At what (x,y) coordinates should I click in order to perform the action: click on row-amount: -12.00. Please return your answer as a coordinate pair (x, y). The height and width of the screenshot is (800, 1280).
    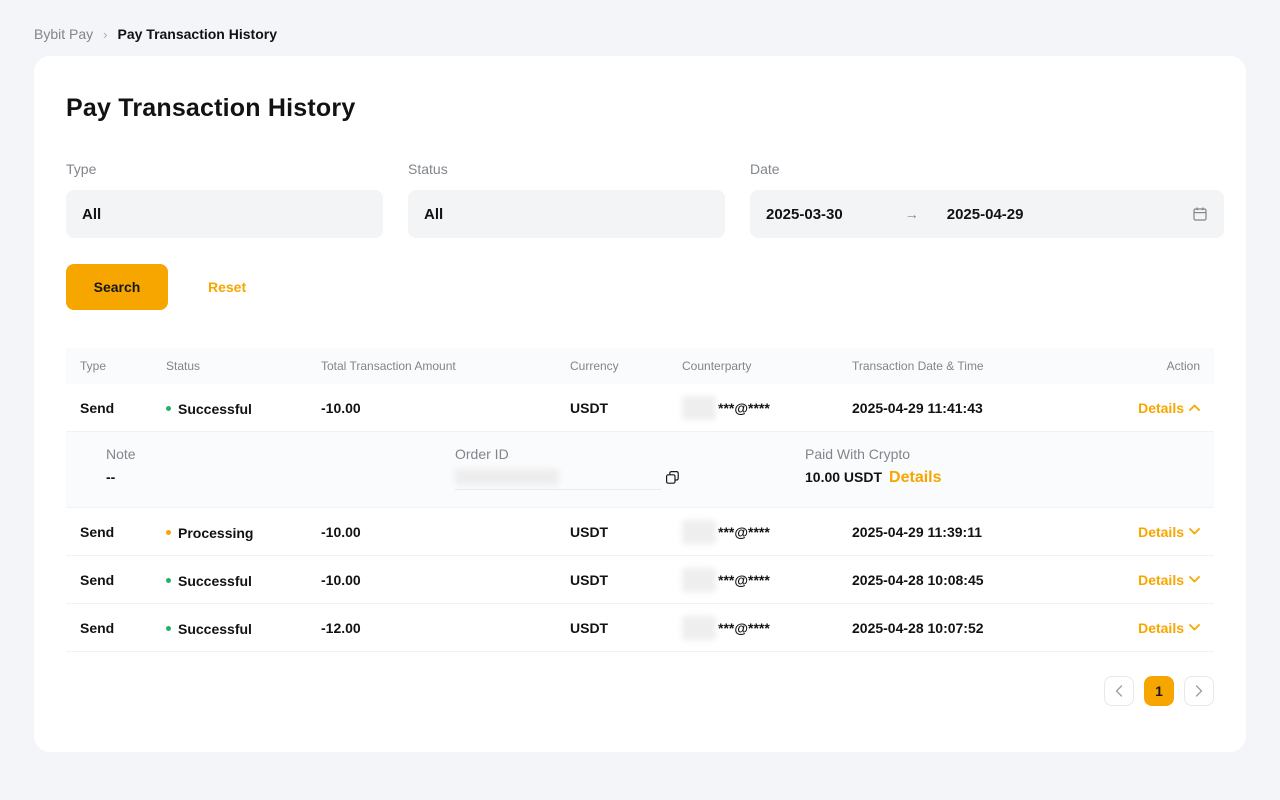
    Looking at the image, I should click on (341, 627).